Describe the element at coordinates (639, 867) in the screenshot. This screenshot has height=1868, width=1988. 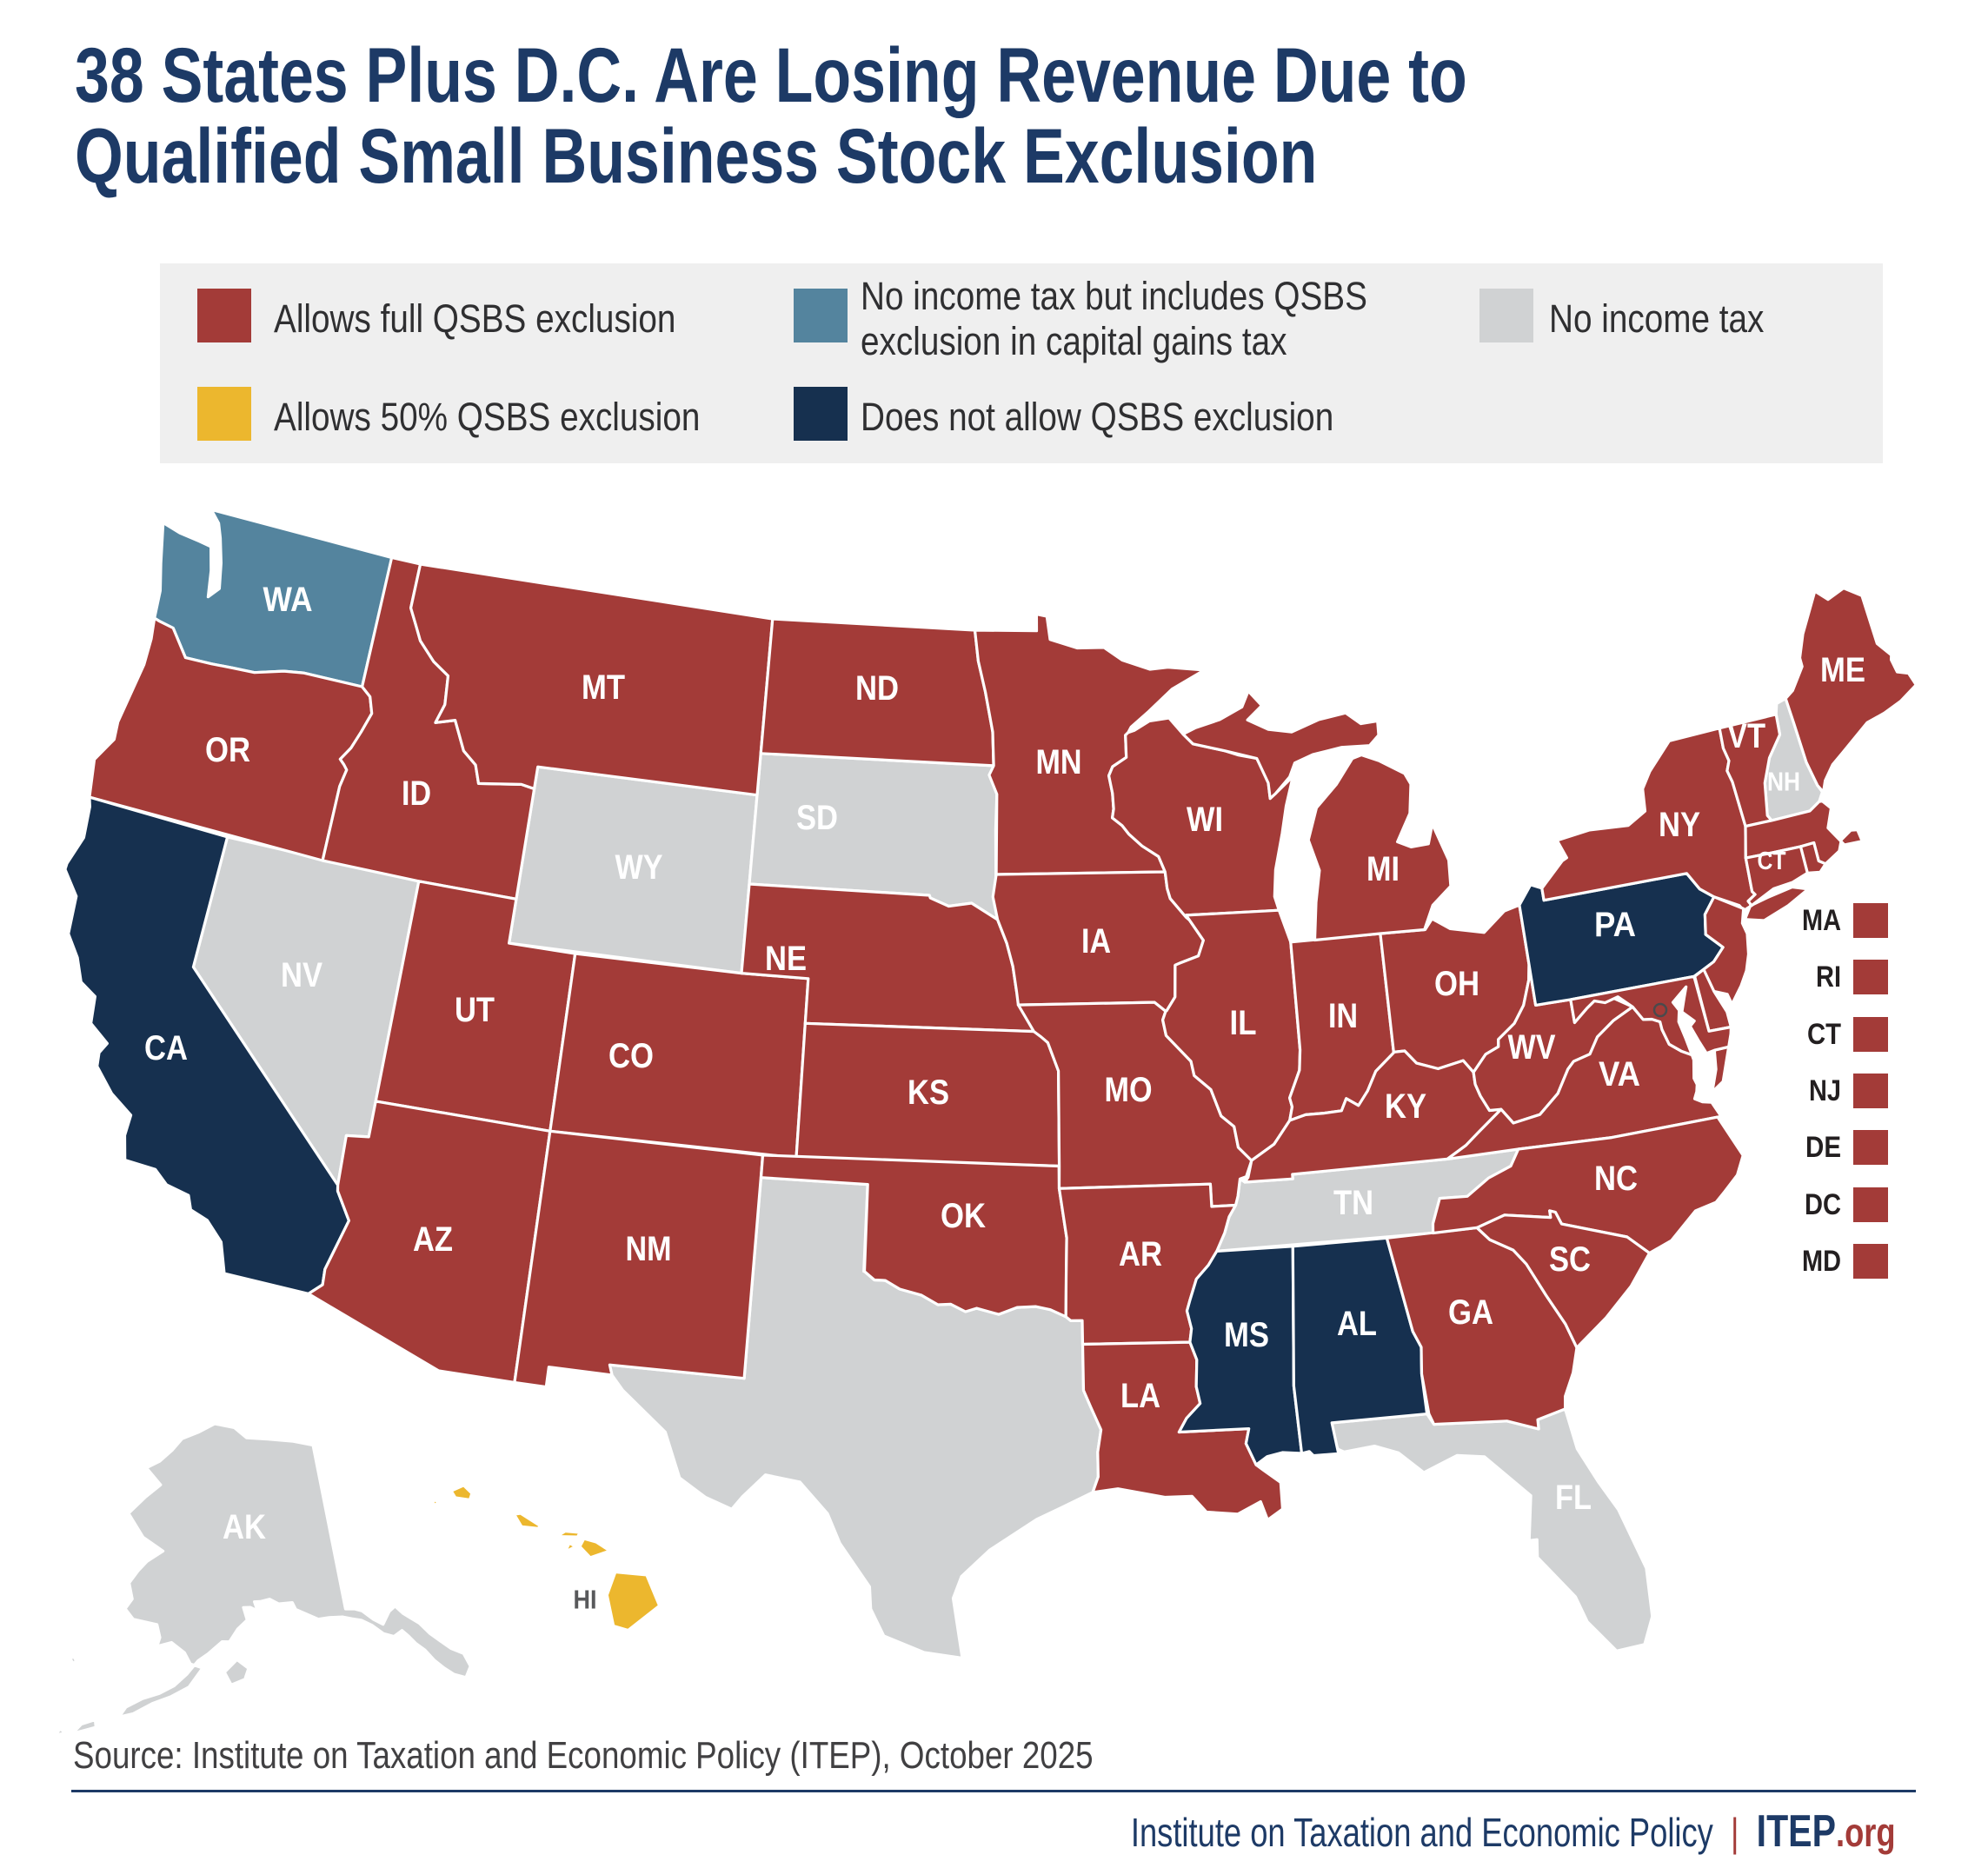
I see `svg-text: WY` at that location.